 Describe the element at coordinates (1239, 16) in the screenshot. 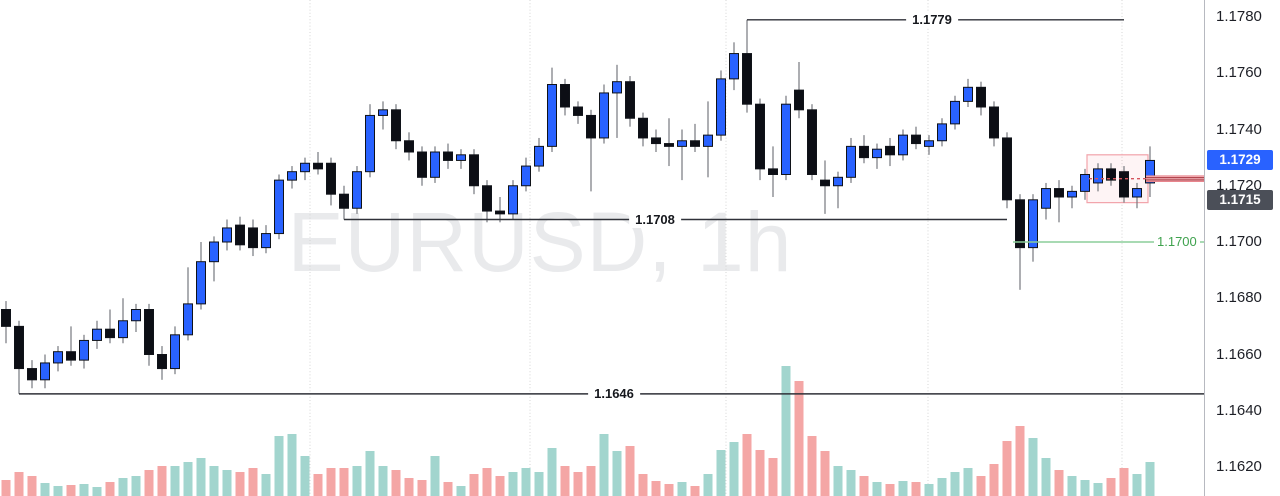

I see `price-tick-label: 1.1780` at that location.